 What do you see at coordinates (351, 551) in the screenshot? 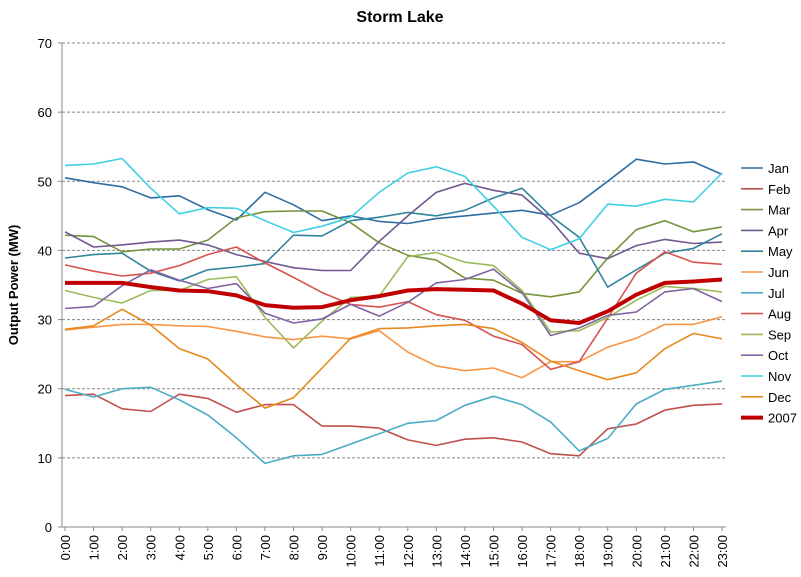
I see `x-tick-label: 10:00` at bounding box center [351, 551].